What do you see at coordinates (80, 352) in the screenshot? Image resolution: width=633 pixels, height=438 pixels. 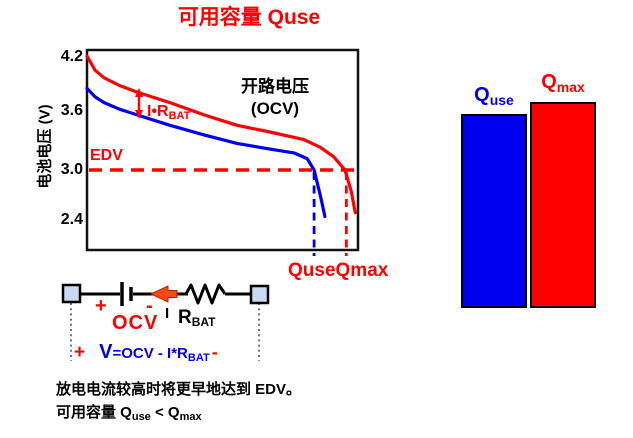 I see `equation-plus: +` at bounding box center [80, 352].